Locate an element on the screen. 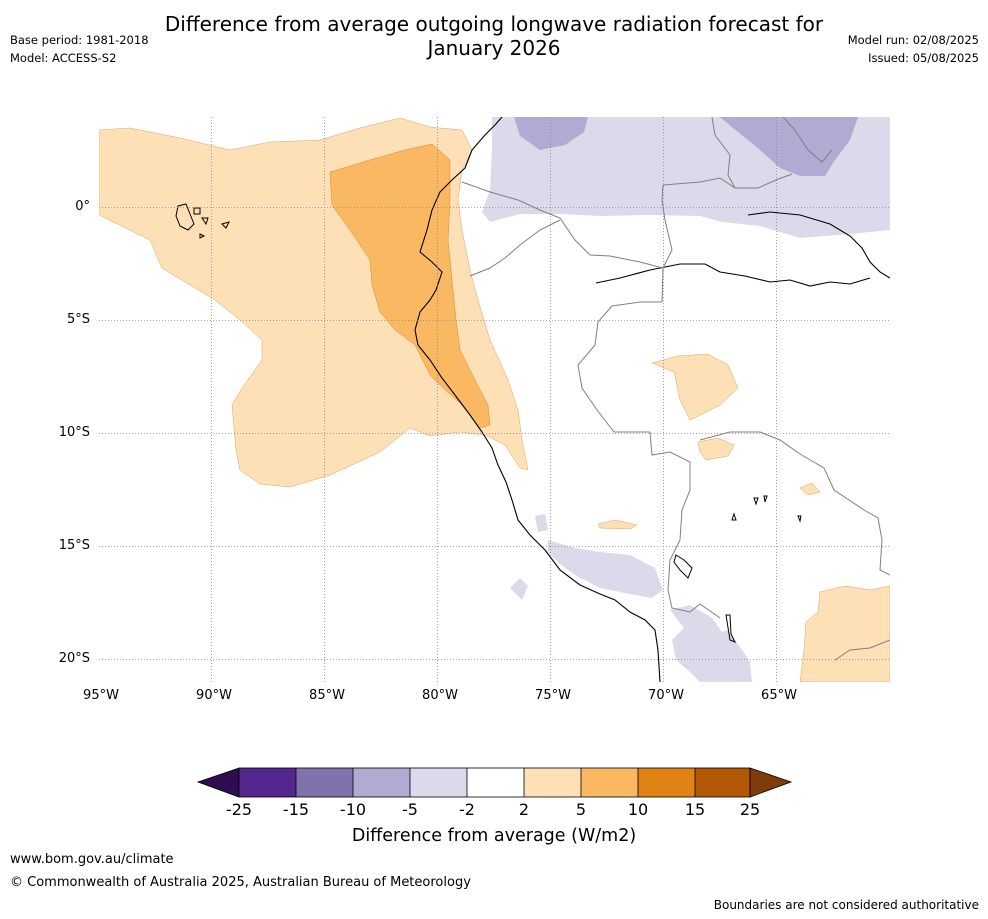  lon-tick-90w: 90°W is located at coordinates (214, 695).